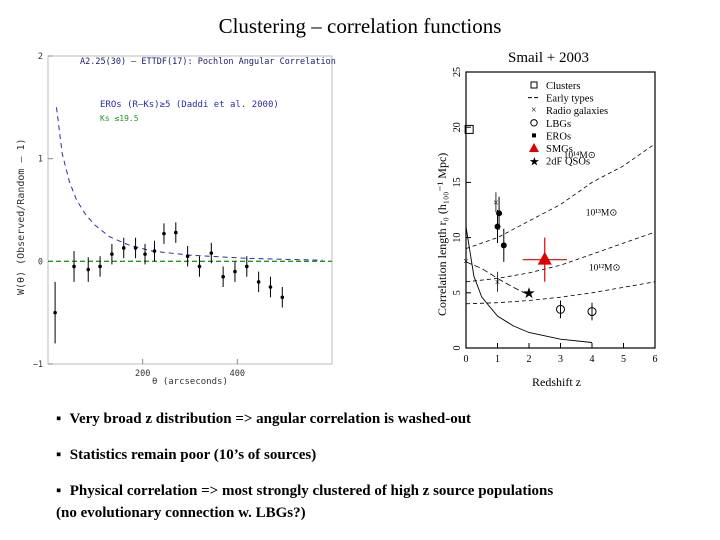 This screenshot has width=720, height=540. I want to click on right-ytick-label: 25, so click(457, 72).